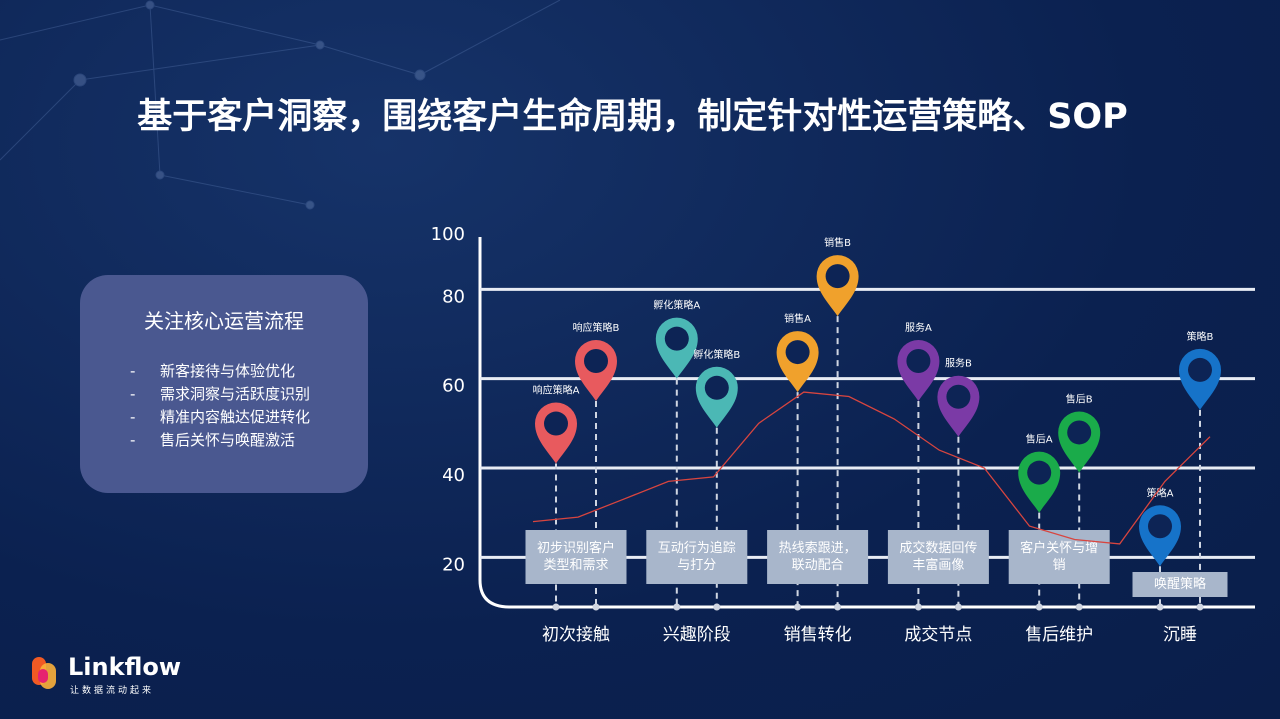 Image resolution: width=1280 pixels, height=719 pixels. What do you see at coordinates (249, 371) in the screenshot?
I see `panel-item: 新客接待与体验优化` at bounding box center [249, 371].